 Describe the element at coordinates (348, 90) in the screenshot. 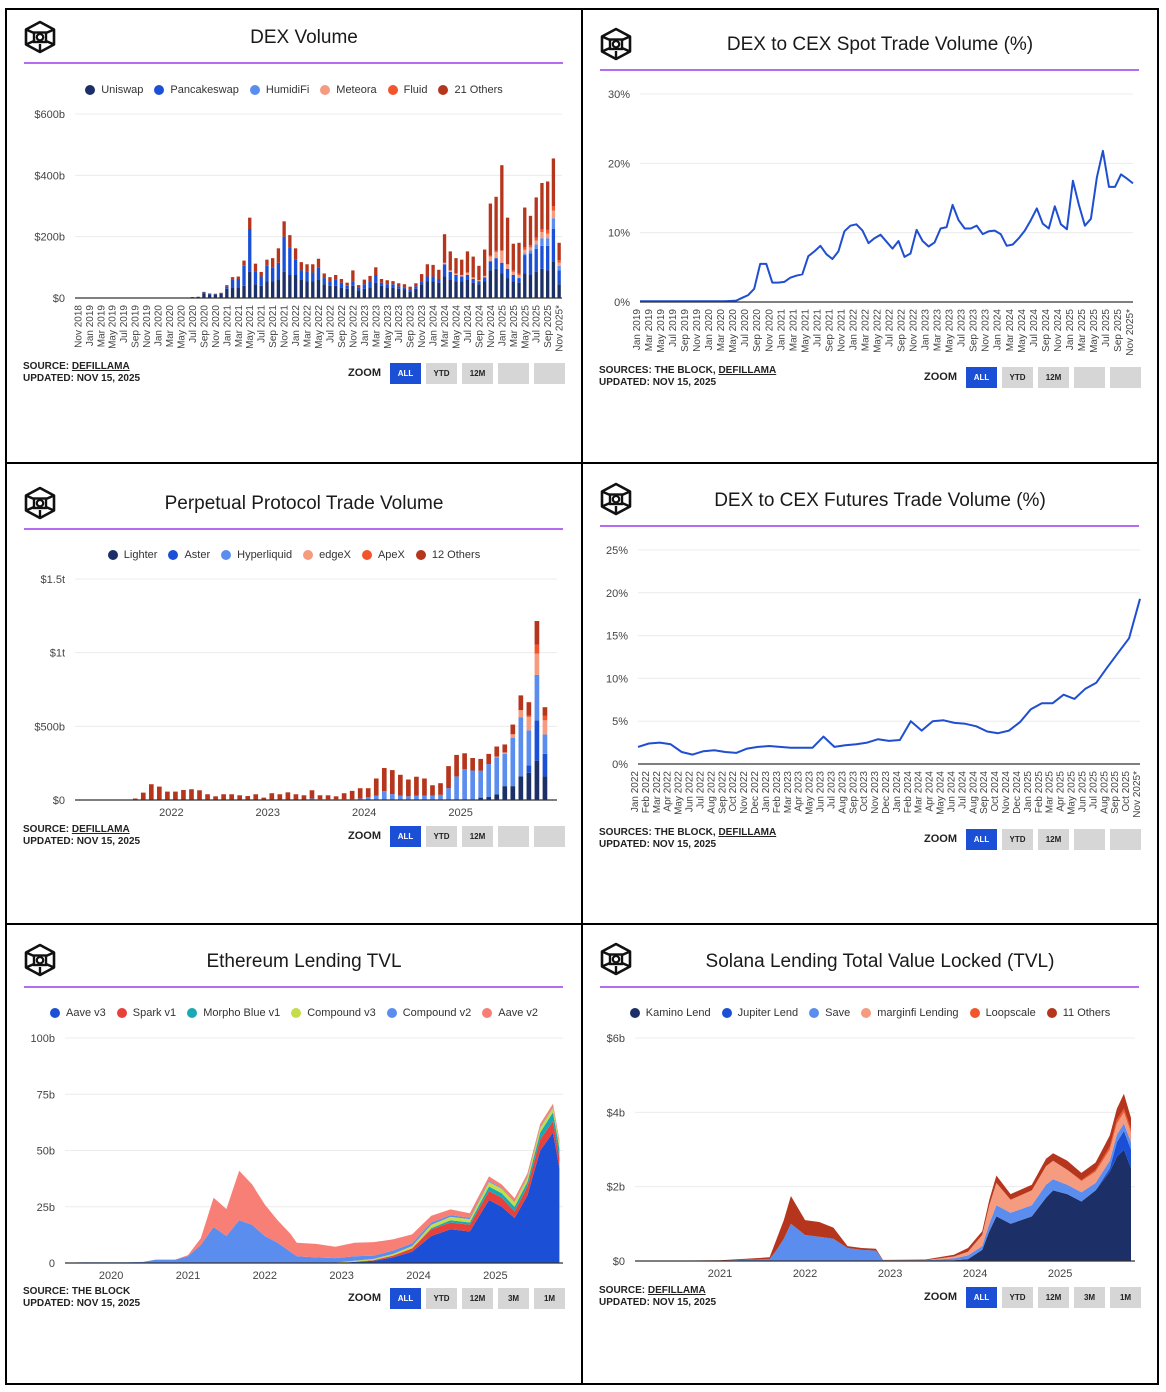

I see `legend-item: Meteora` at that location.